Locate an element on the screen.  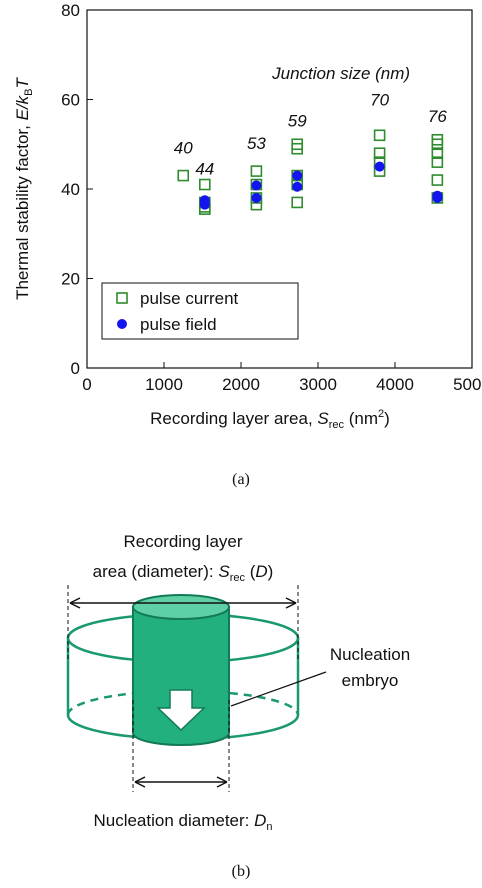
bottom-label: Nucleation diameter: Dn is located at coordinates (182, 822).